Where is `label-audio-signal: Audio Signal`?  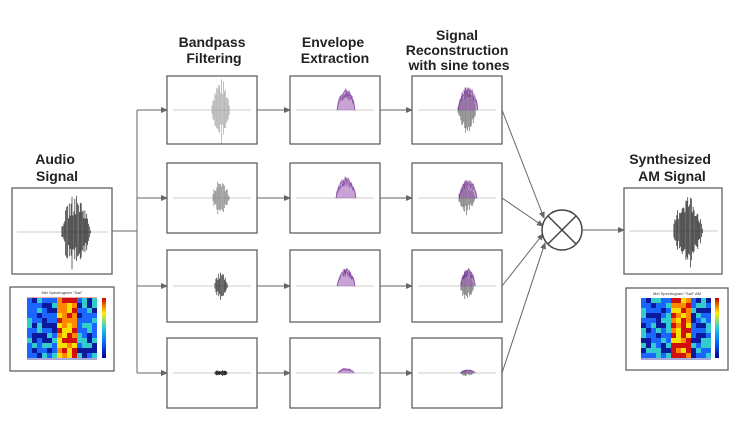 label-audio-signal: Audio Signal is located at coordinates (57, 167).